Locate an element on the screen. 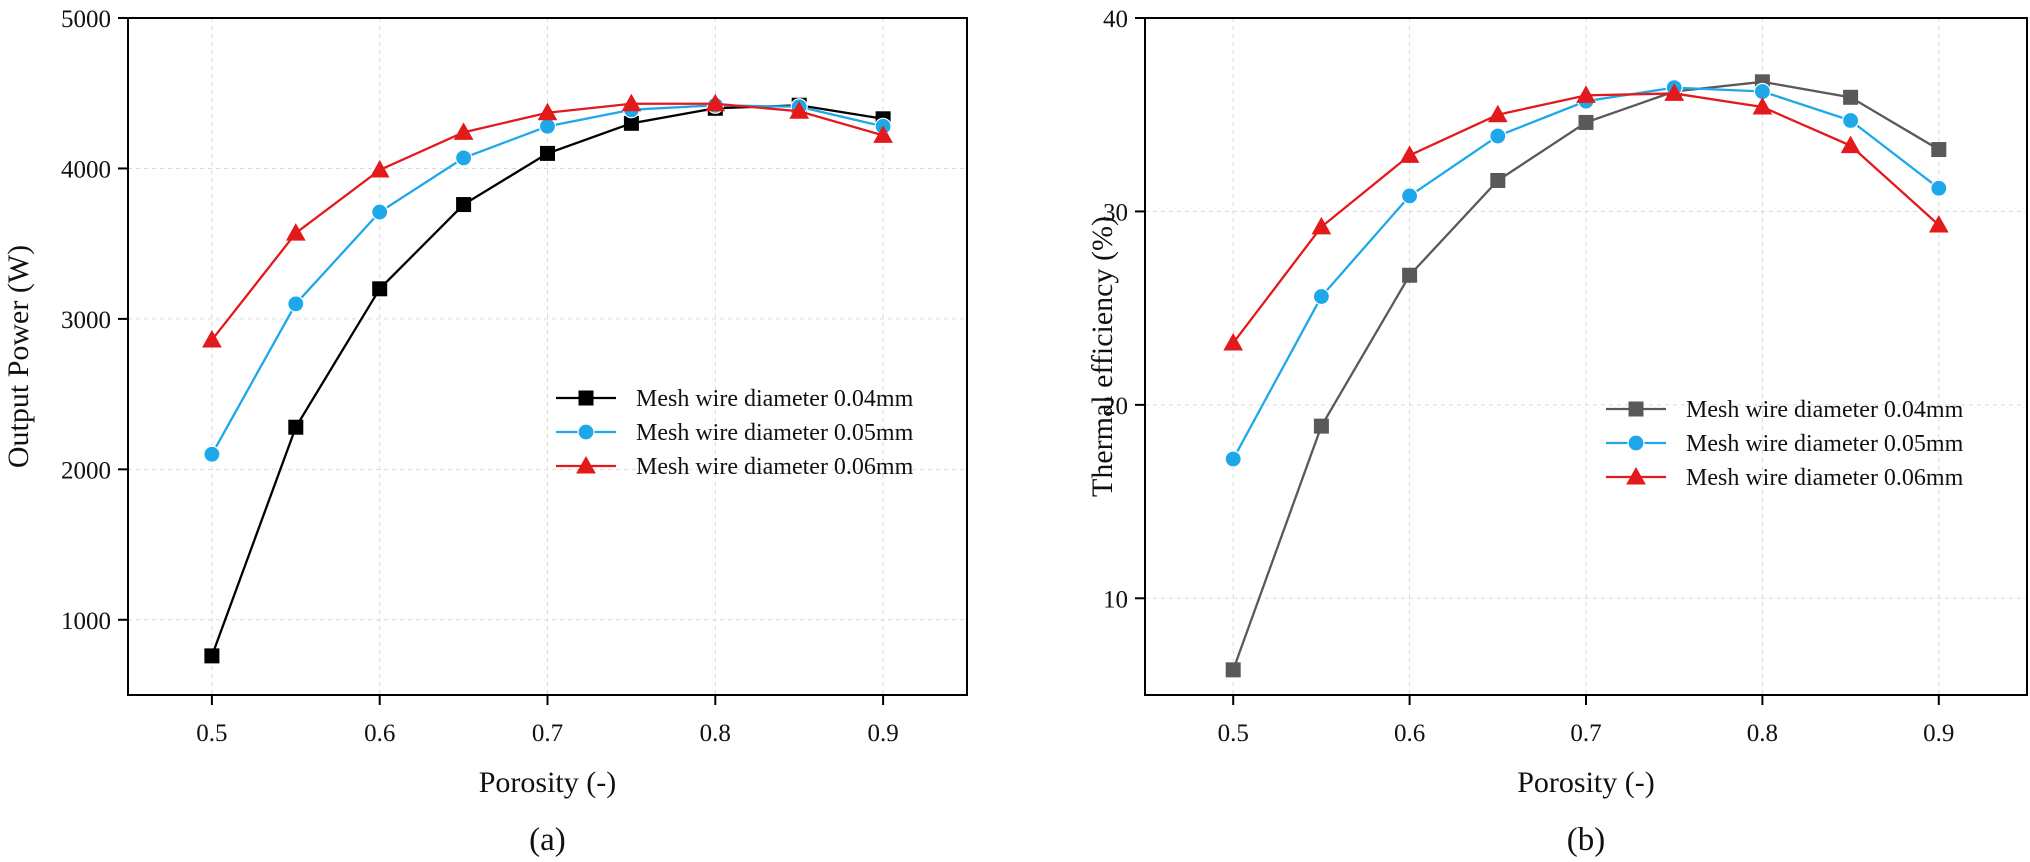  y-tick-label-5: 5000 is located at coordinates (86, 19).